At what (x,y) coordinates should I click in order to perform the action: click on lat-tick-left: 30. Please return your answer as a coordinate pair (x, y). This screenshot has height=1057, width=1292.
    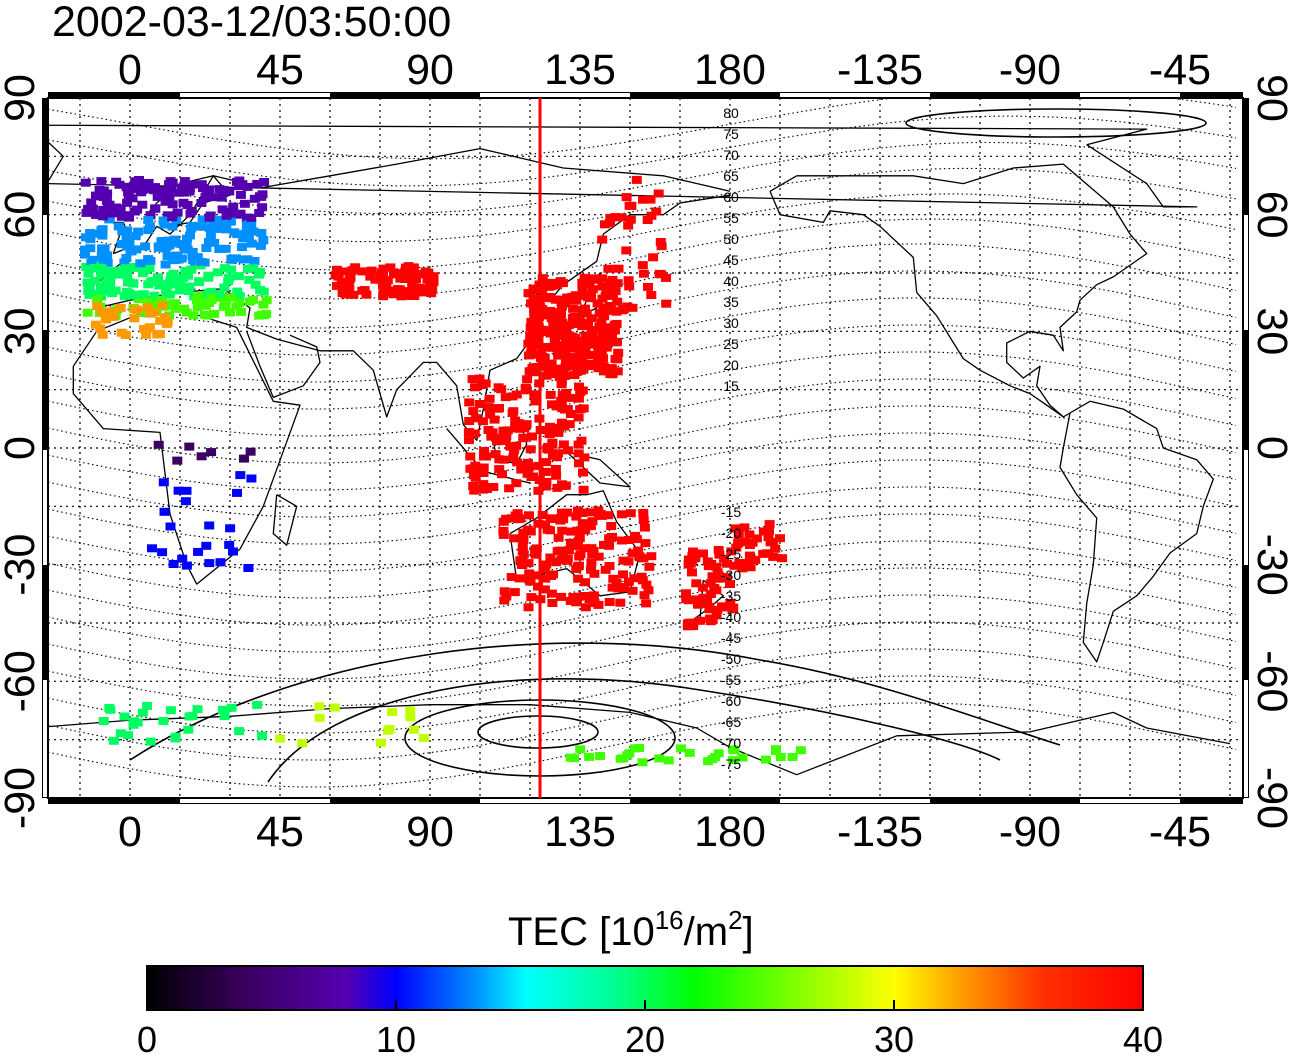
    Looking at the image, I should click on (22, 331).